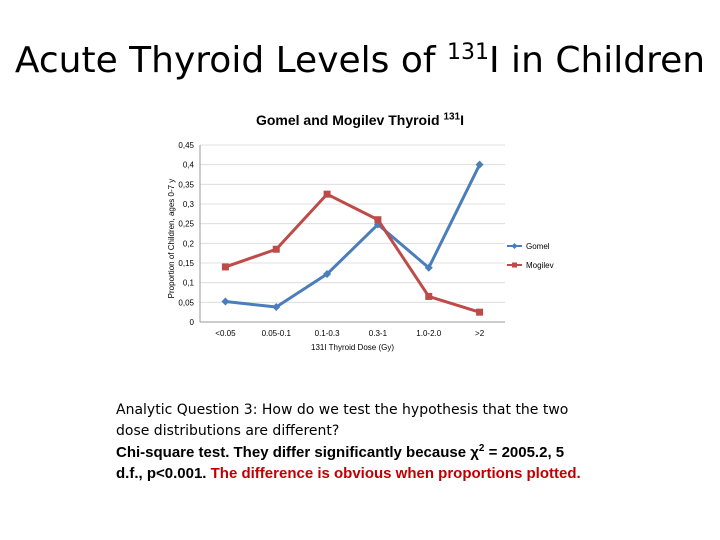 This screenshot has height=540, width=720. What do you see at coordinates (186, 302) in the screenshot?
I see `y-tick-label: 0,05` at bounding box center [186, 302].